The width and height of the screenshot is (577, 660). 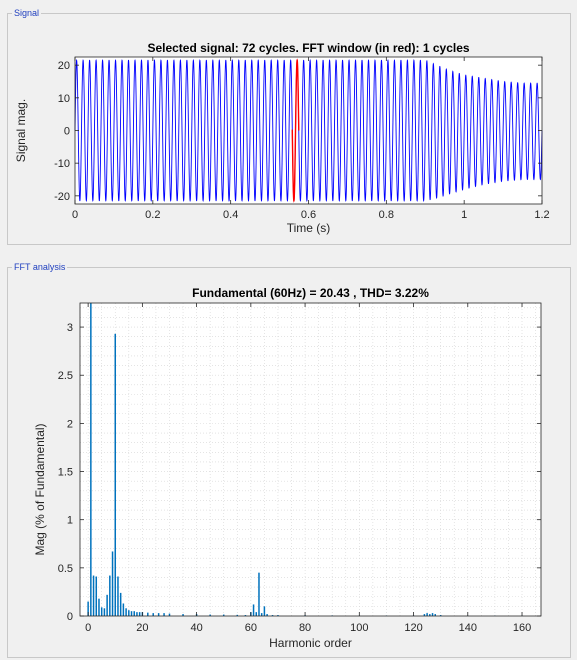 What do you see at coordinates (65, 376) in the screenshot?
I see `y-tick-label: 2.5` at bounding box center [65, 376].